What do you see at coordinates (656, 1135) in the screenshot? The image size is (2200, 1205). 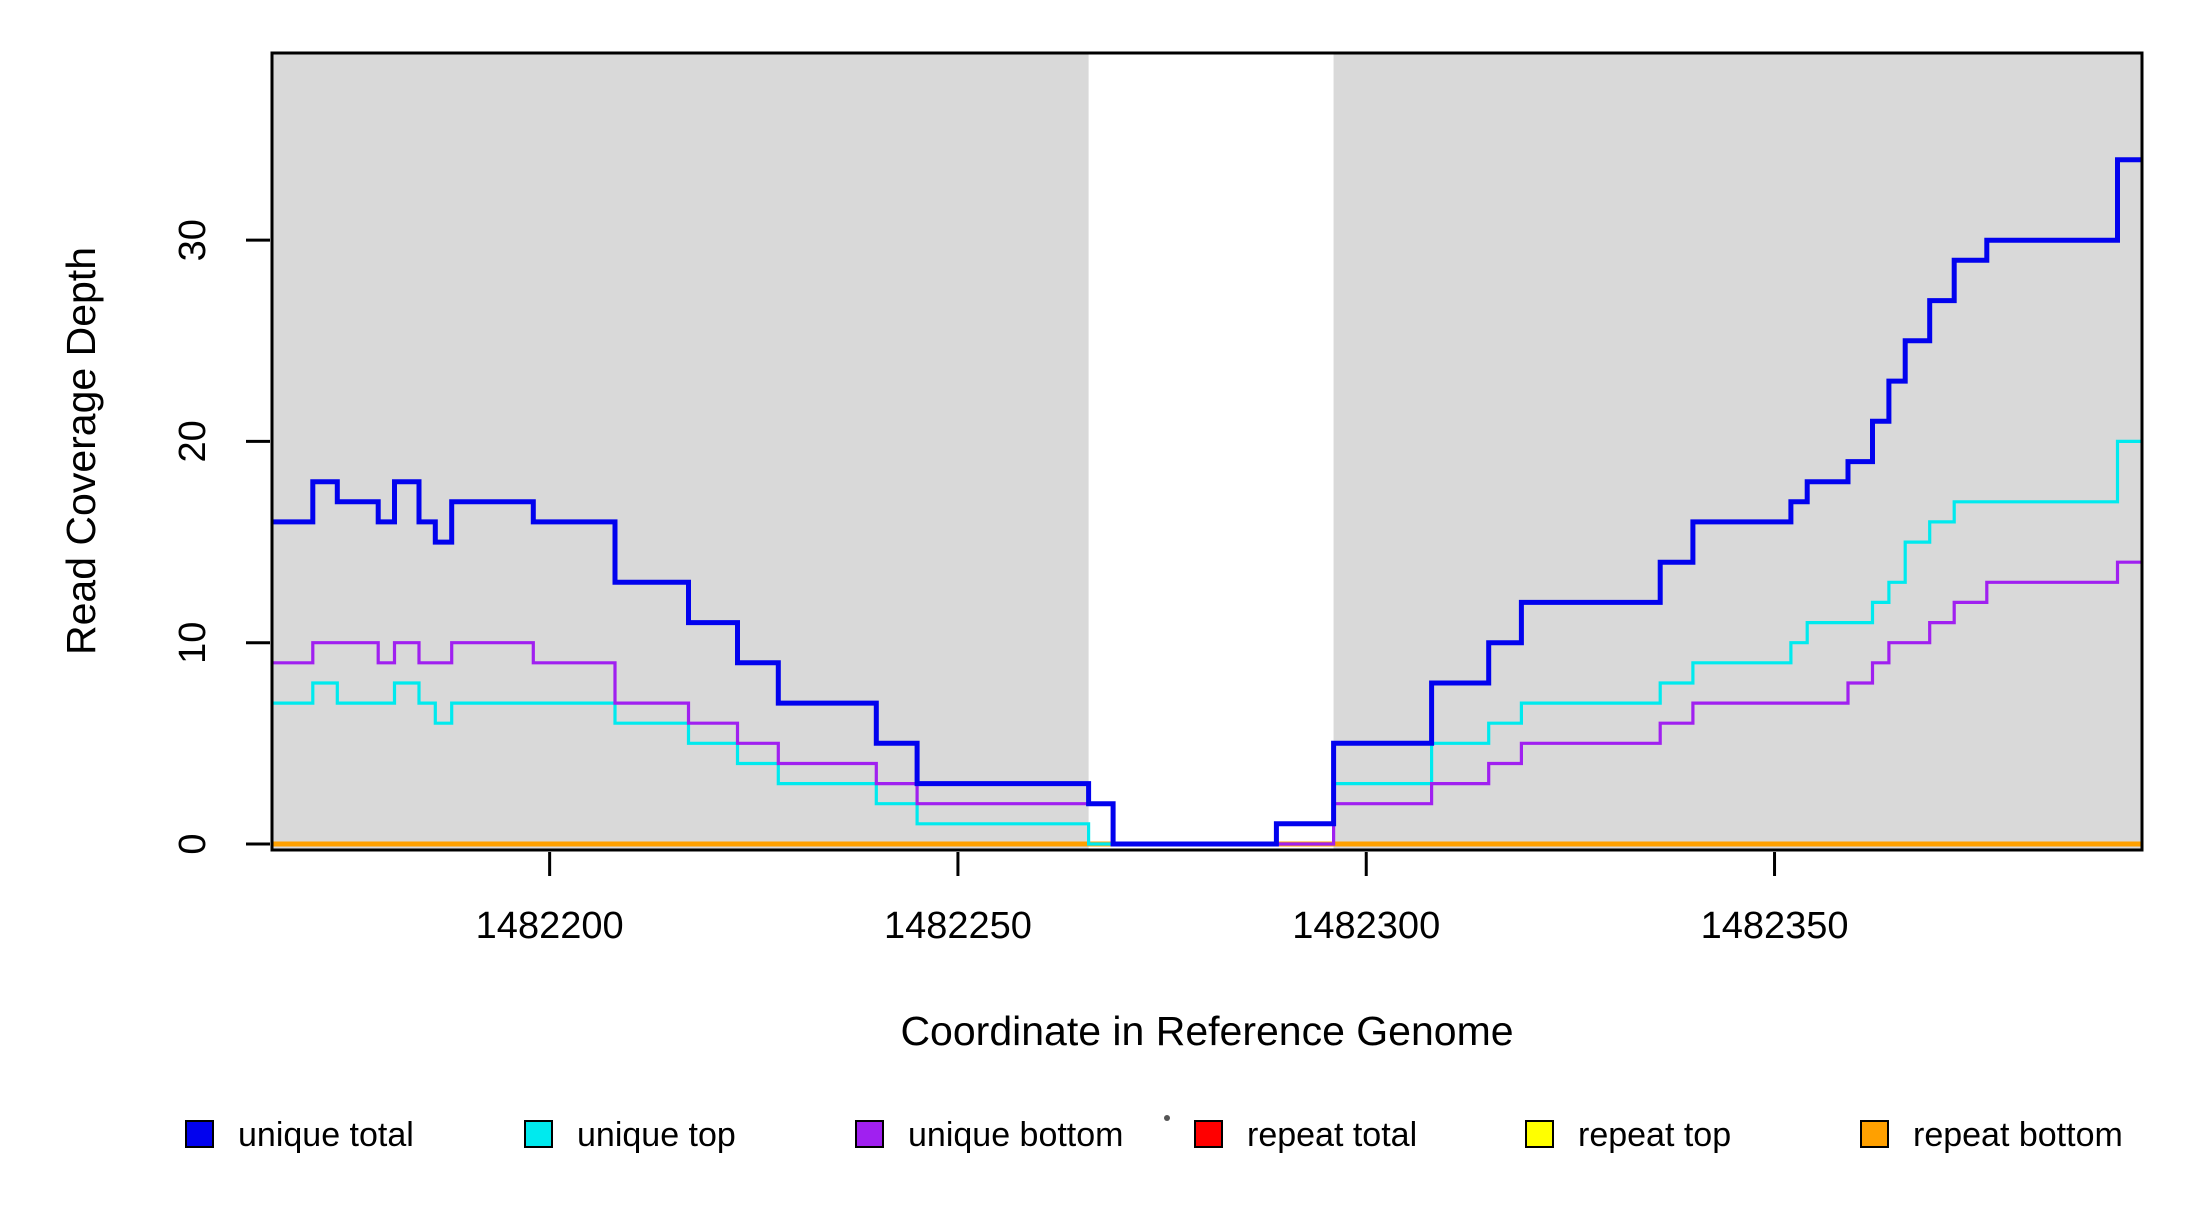 I see `legend-label-unique-top: unique top` at bounding box center [656, 1135].